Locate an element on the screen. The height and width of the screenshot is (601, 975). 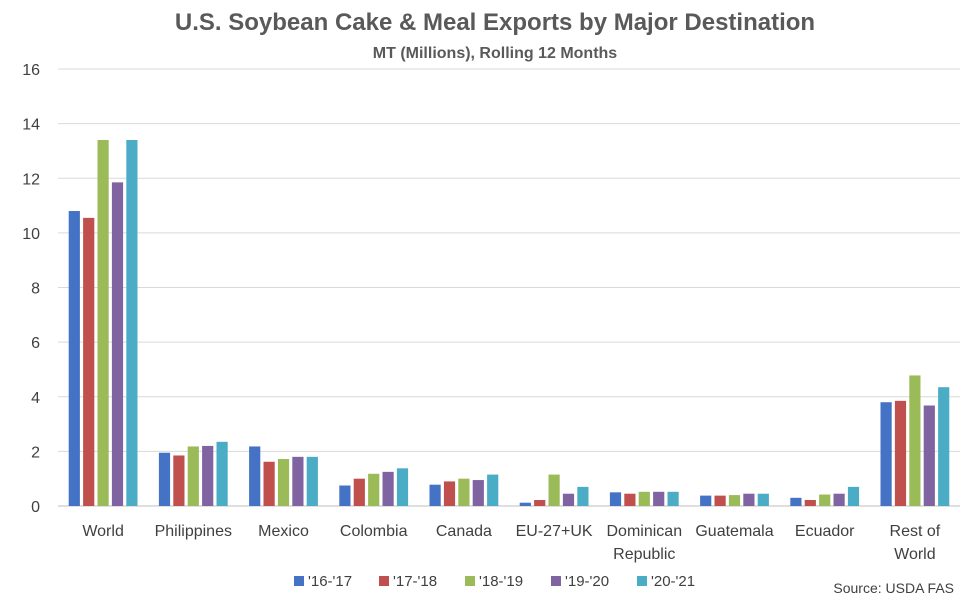
y-tick-label: 0 is located at coordinates (35, 507).